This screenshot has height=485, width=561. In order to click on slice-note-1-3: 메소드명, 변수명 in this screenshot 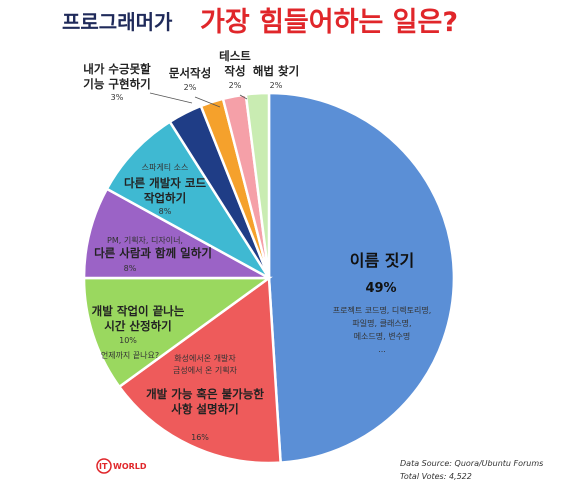, I will do `click(382, 336)`.